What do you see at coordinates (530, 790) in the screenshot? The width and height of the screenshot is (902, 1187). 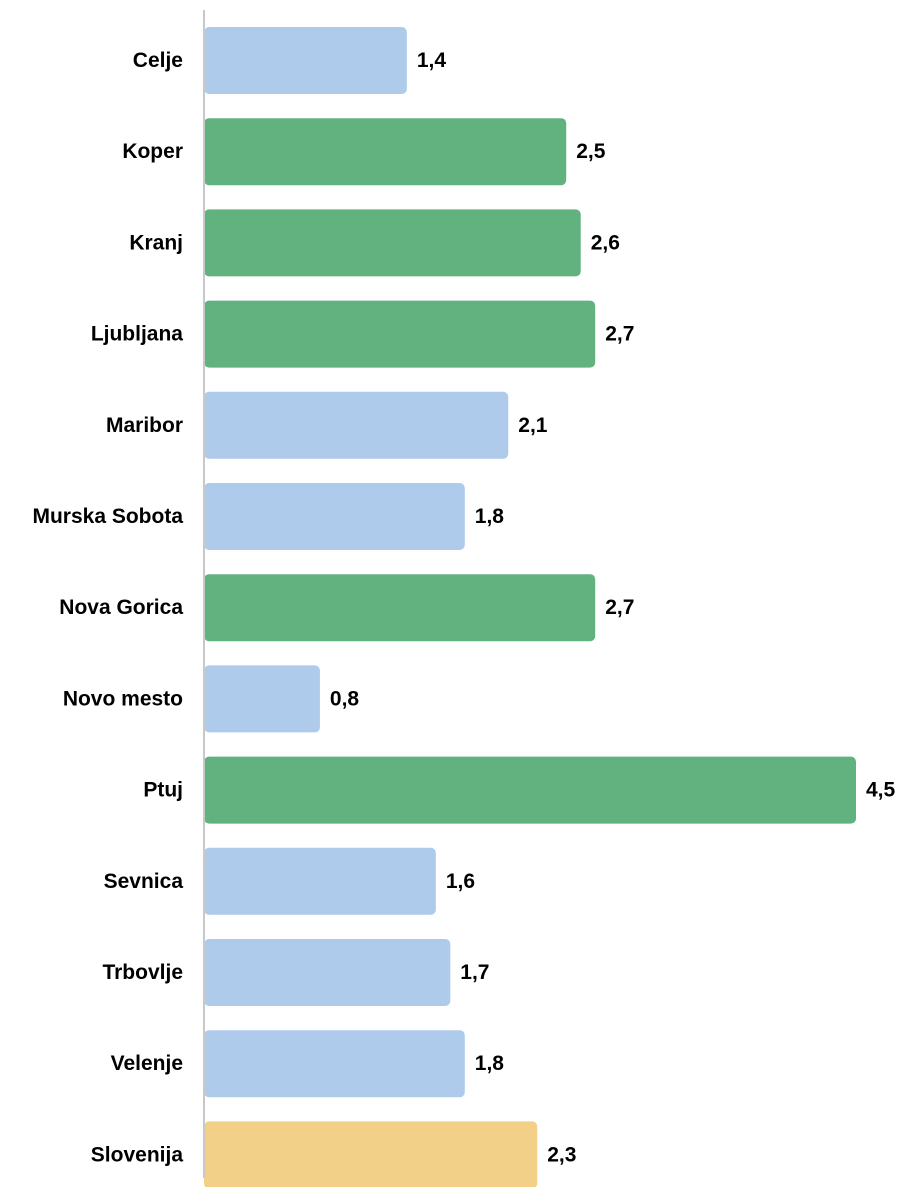 I see `bar-ptuj` at bounding box center [530, 790].